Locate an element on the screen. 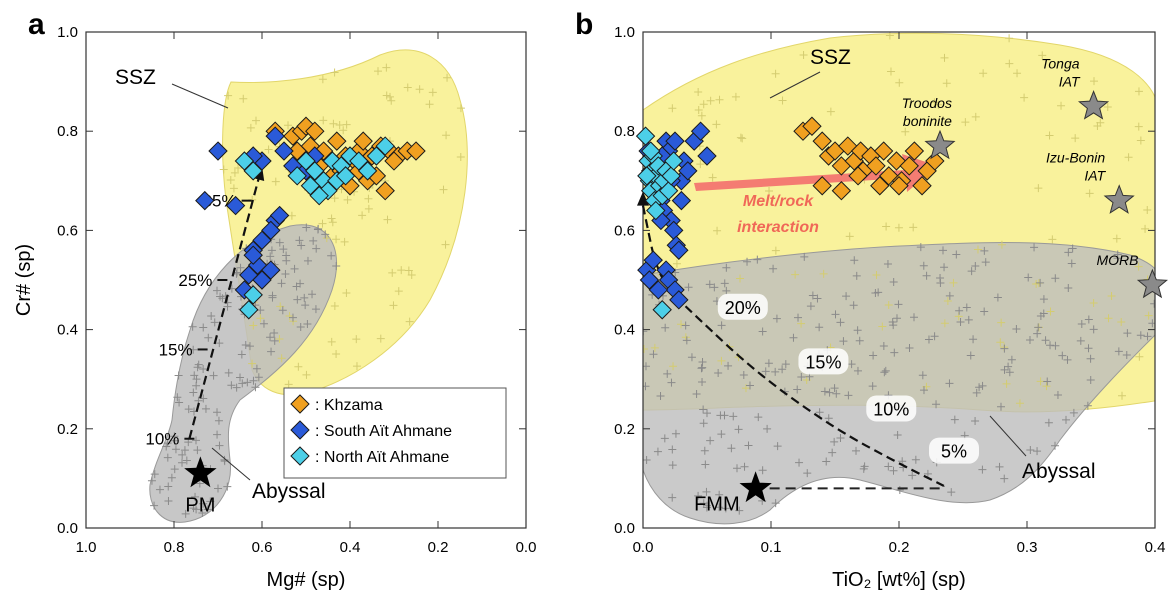  legend-label-north-ait-ahmane: : North Aït Ahmane is located at coordinates (382, 457).